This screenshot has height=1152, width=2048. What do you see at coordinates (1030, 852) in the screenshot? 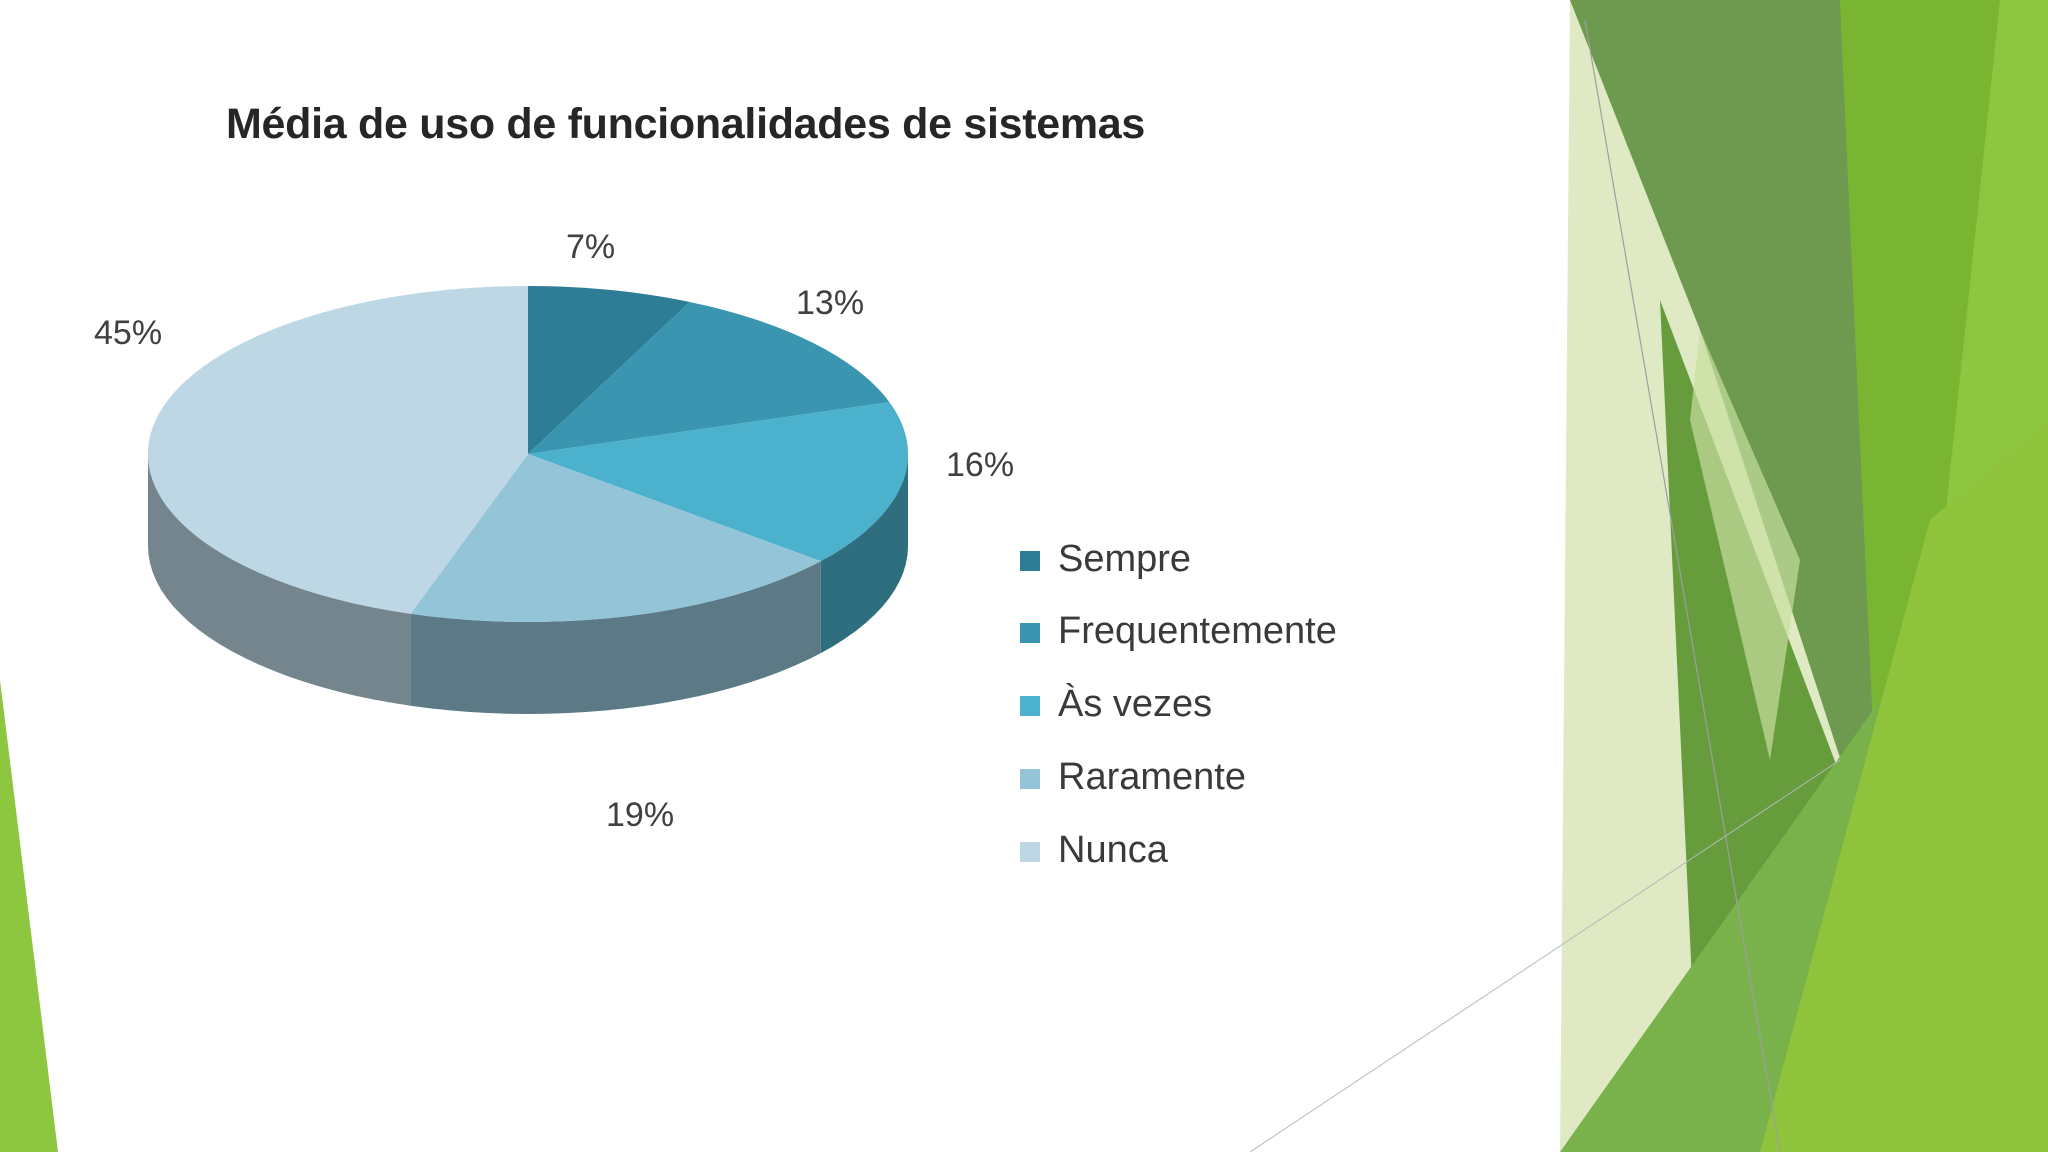
I see `legend-swatch-nunca` at bounding box center [1030, 852].